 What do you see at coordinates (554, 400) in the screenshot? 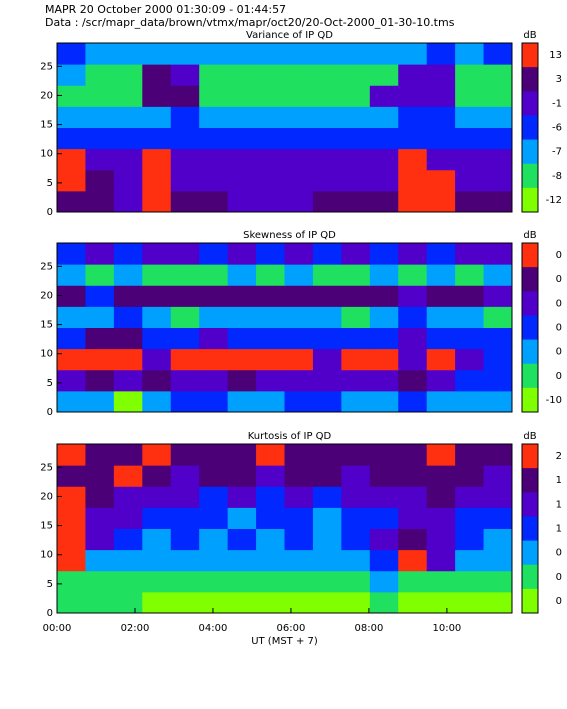
I see `colorbar-label: -10` at bounding box center [554, 400].